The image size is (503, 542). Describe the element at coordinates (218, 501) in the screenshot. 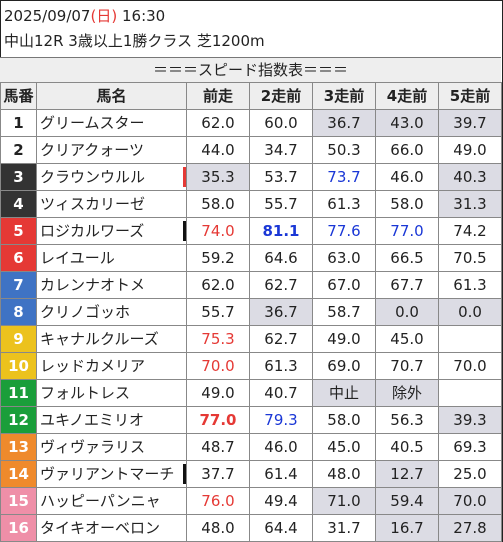

I see `speed-index-last-race: 76.0` at that location.